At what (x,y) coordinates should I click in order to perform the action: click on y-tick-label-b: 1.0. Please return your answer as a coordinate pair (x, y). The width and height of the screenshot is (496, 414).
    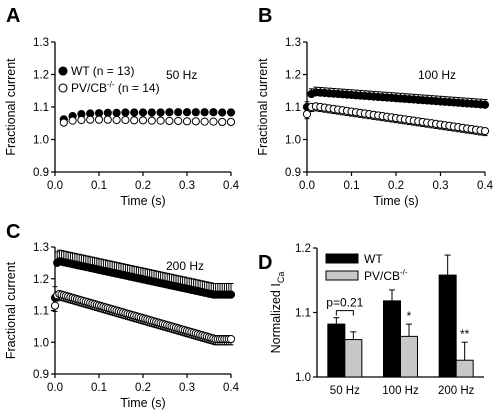
    Looking at the image, I should click on (293, 141).